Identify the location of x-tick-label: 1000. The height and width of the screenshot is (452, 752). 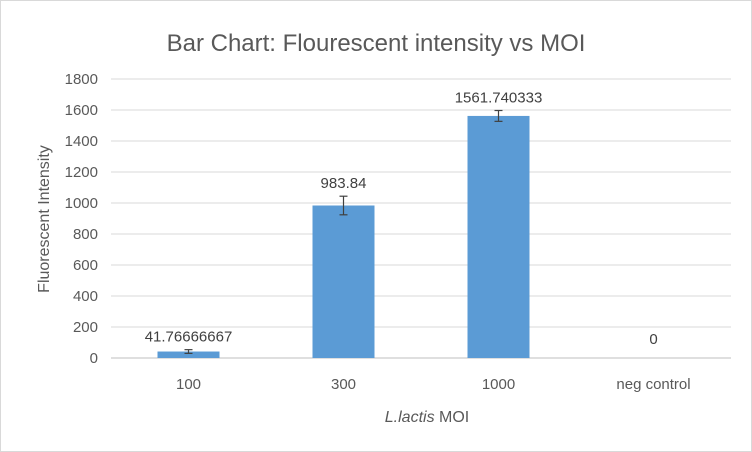
(498, 384).